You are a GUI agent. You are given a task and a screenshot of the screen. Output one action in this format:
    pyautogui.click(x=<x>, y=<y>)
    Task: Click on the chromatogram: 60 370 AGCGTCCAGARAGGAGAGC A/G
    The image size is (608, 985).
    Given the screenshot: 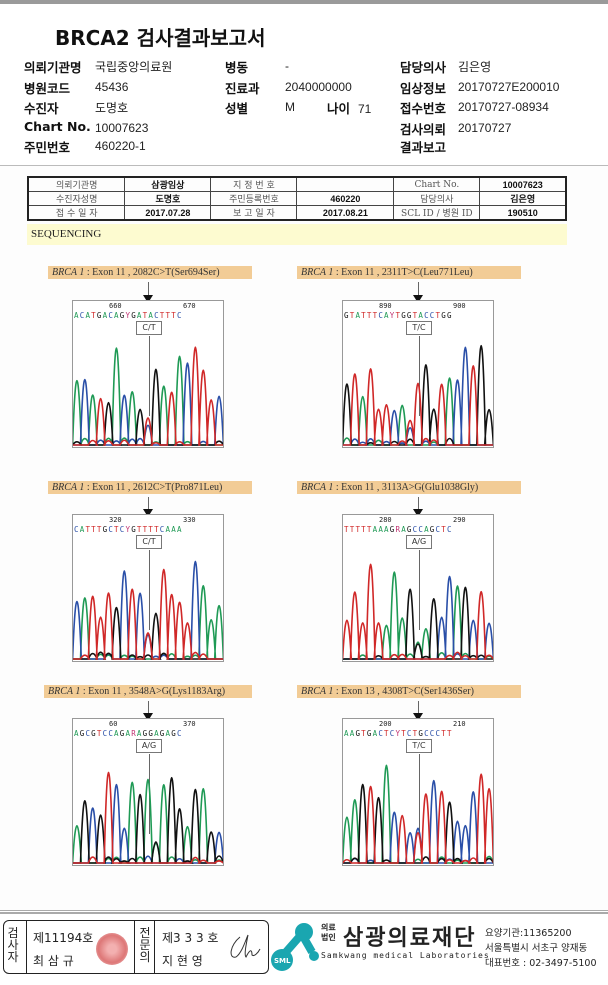 What is the action you would take?
    pyautogui.click(x=148, y=792)
    